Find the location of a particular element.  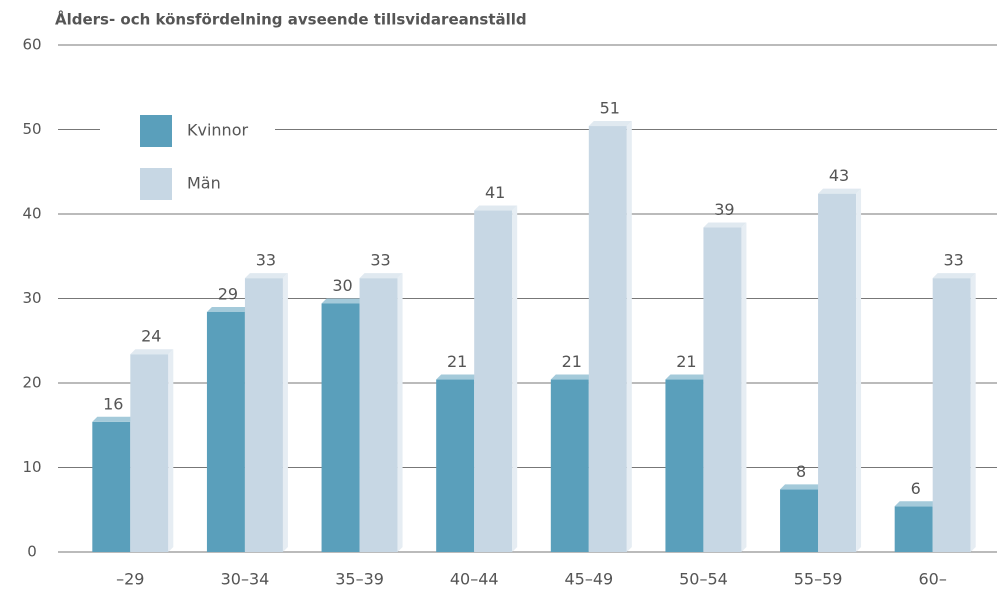

data-label: 29 is located at coordinates (228, 293).